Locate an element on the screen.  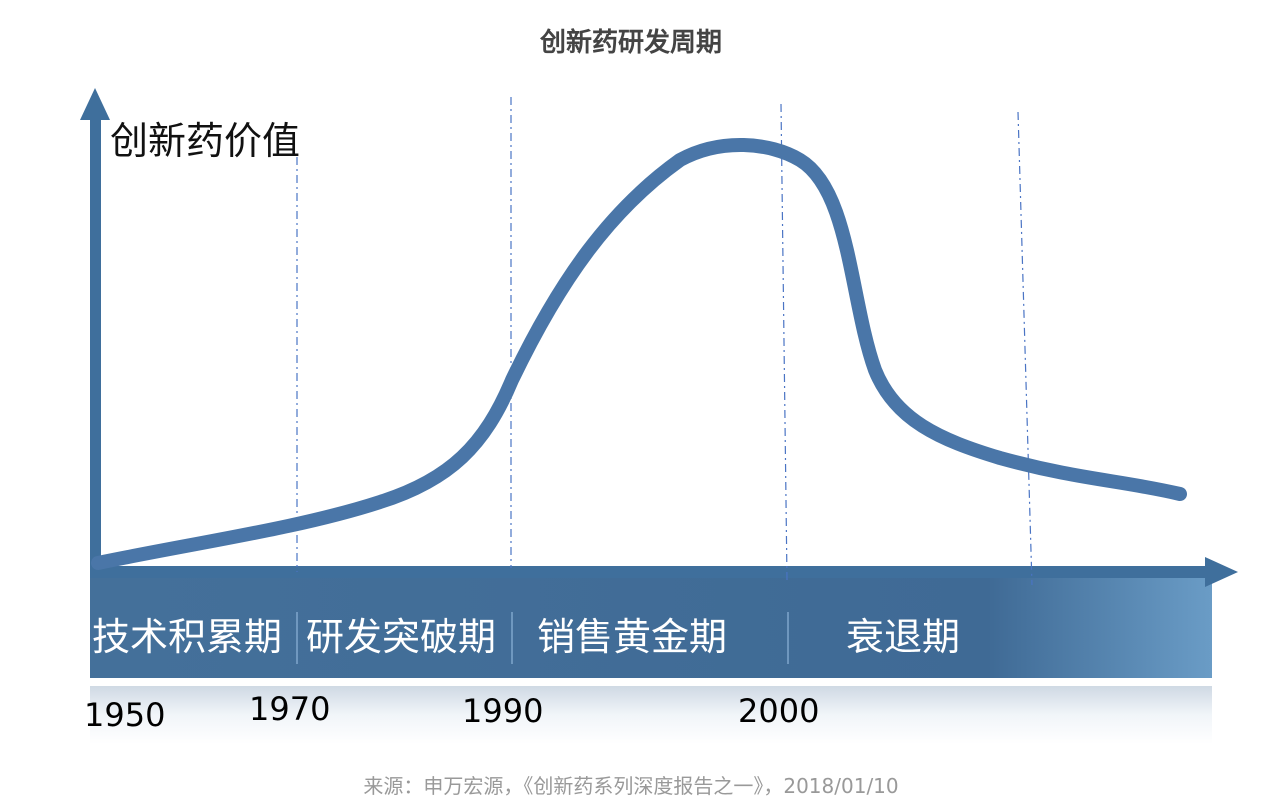
year-label-1990: 1990 is located at coordinates (503, 711).